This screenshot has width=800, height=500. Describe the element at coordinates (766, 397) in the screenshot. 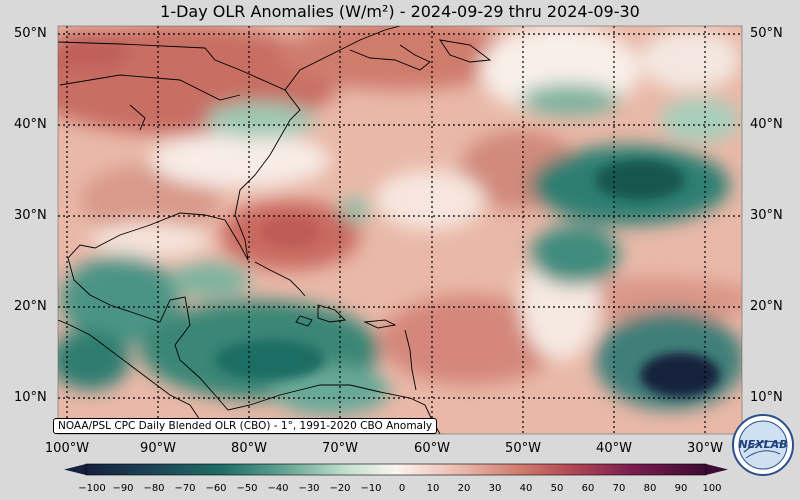

I see `lat-label-right-10: 10°N` at that location.